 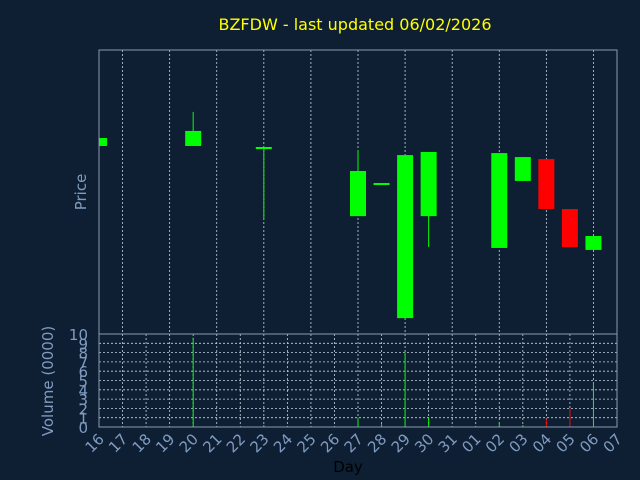 I want to click on volume-axis-label: Volume (0000), so click(x=48, y=381).